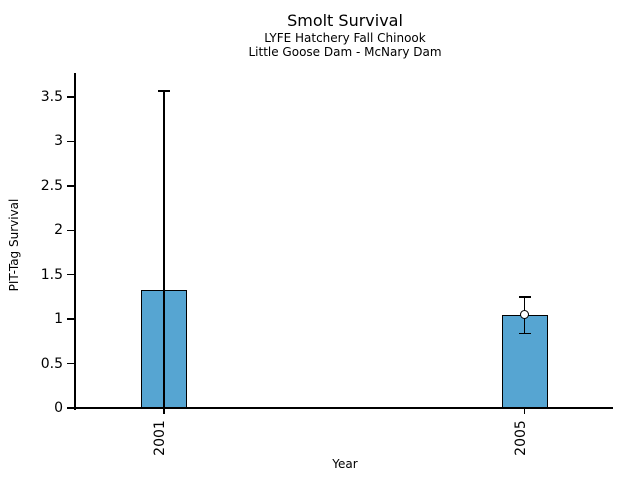 The width and height of the screenshot is (640, 480). I want to click on y-axis-tick-label: 1.5, so click(51, 274).